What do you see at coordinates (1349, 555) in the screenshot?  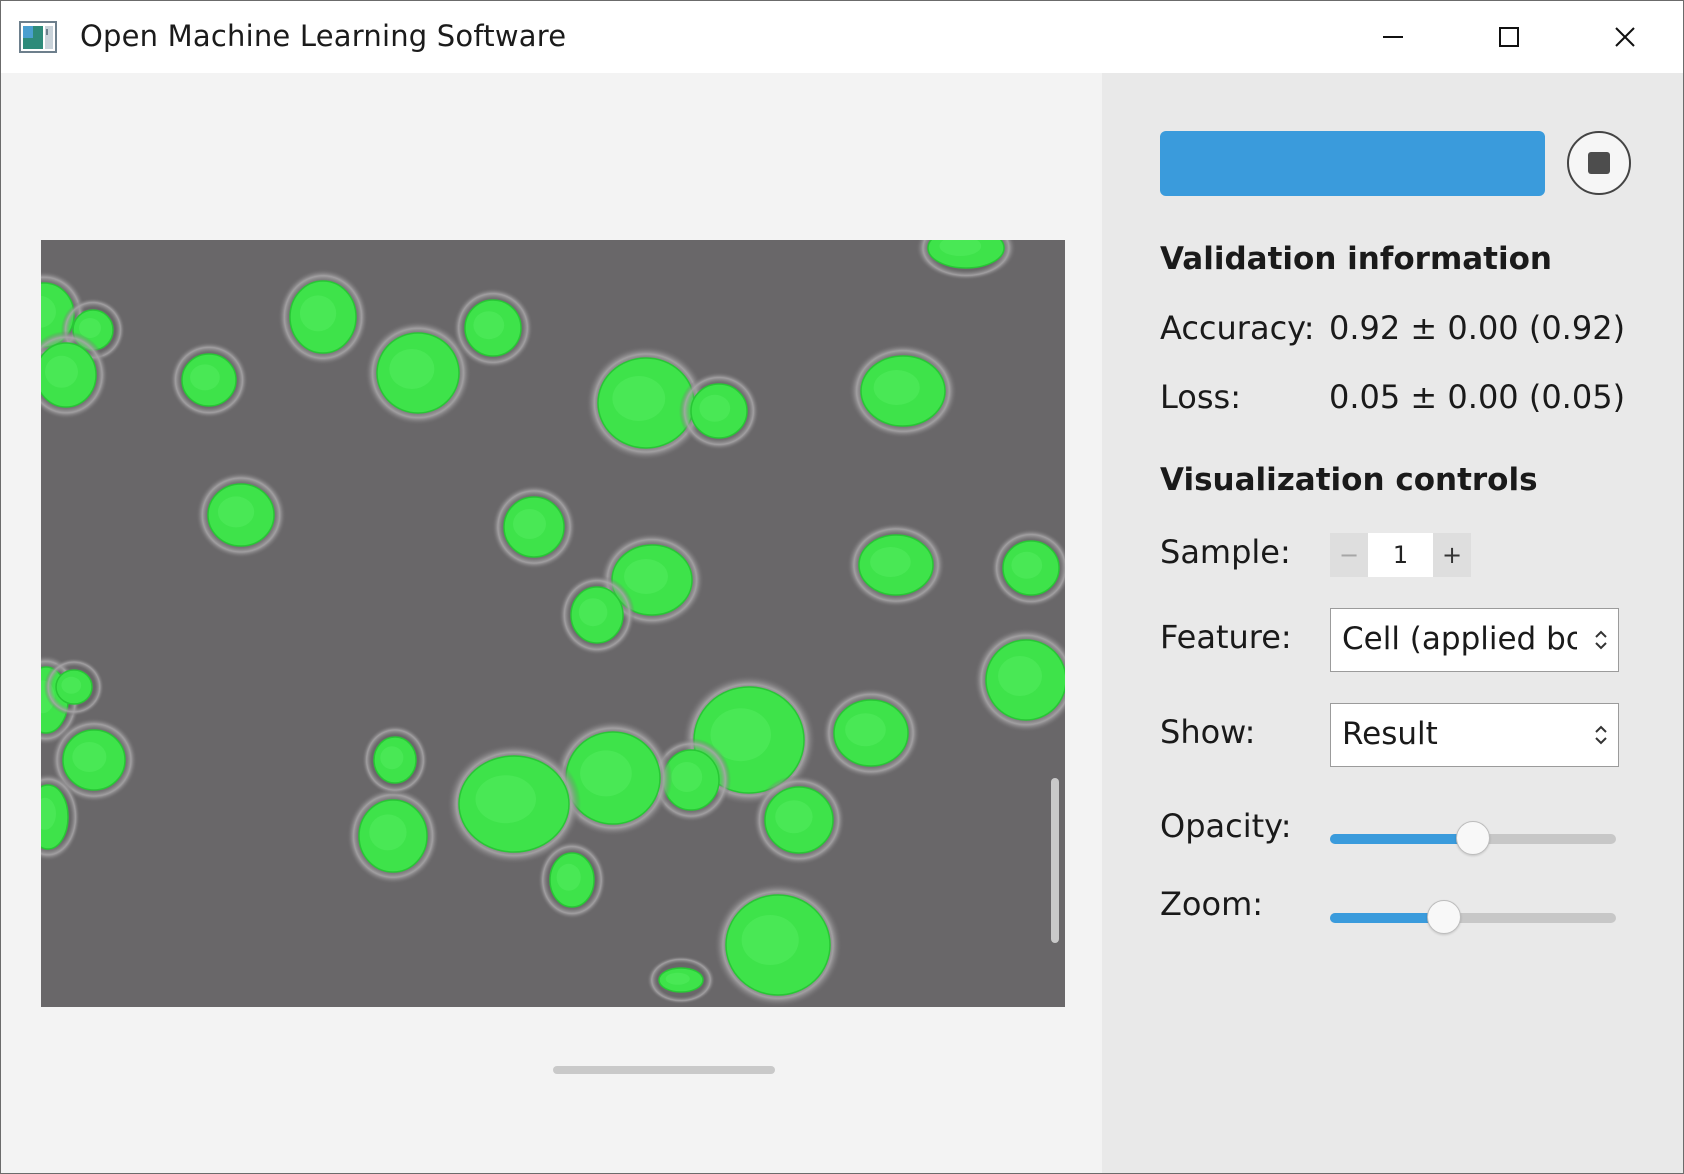 I see `sample-decrement-button: −` at bounding box center [1349, 555].